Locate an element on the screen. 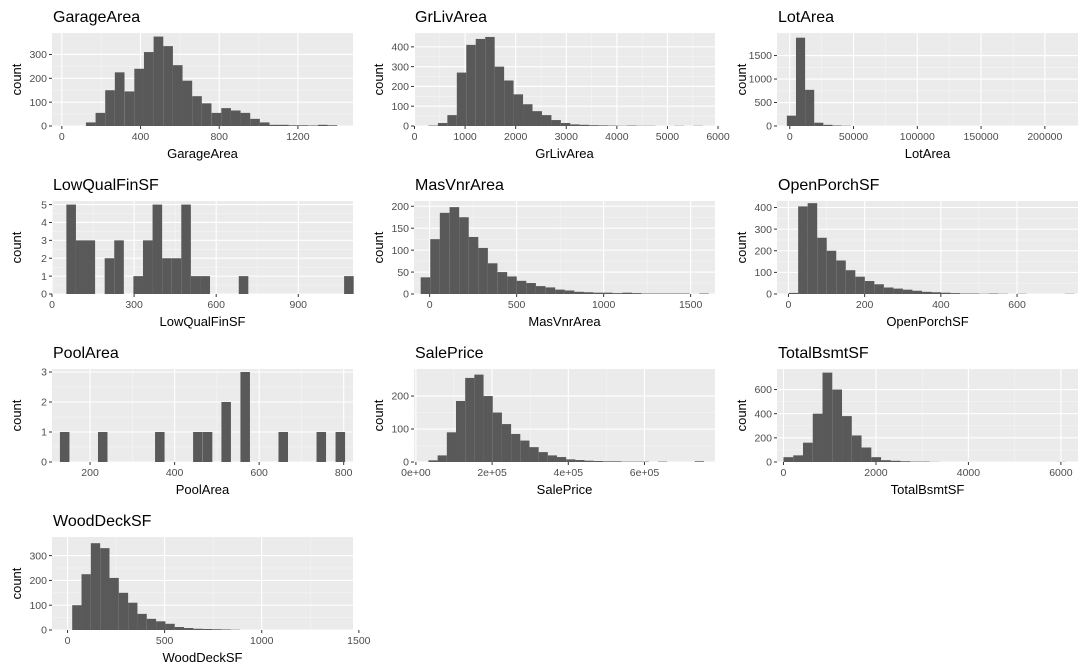  saleprice-x-tick-label: 6e+05 is located at coordinates (645, 473).